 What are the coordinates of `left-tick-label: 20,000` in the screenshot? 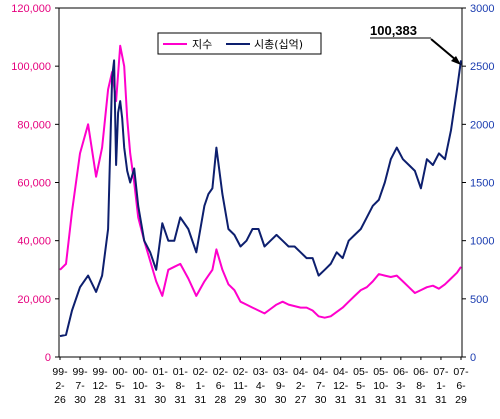 It's located at (34, 300).